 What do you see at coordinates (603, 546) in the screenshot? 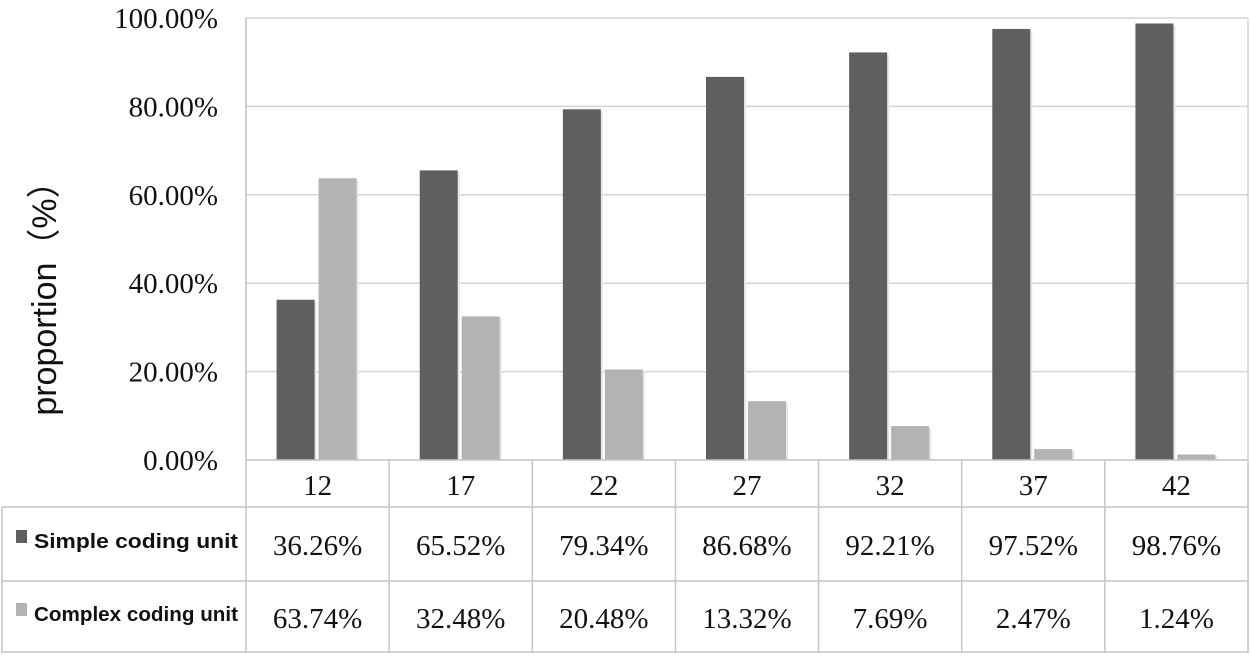
I see `data-label: 79.34%` at bounding box center [603, 546].